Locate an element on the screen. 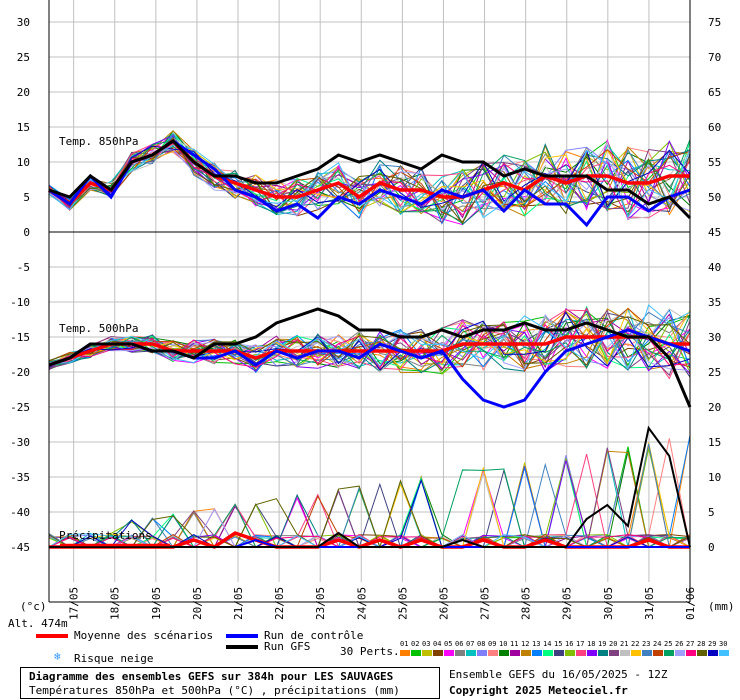 The image size is (740, 700). right-tick-label: 45 is located at coordinates (714, 232).